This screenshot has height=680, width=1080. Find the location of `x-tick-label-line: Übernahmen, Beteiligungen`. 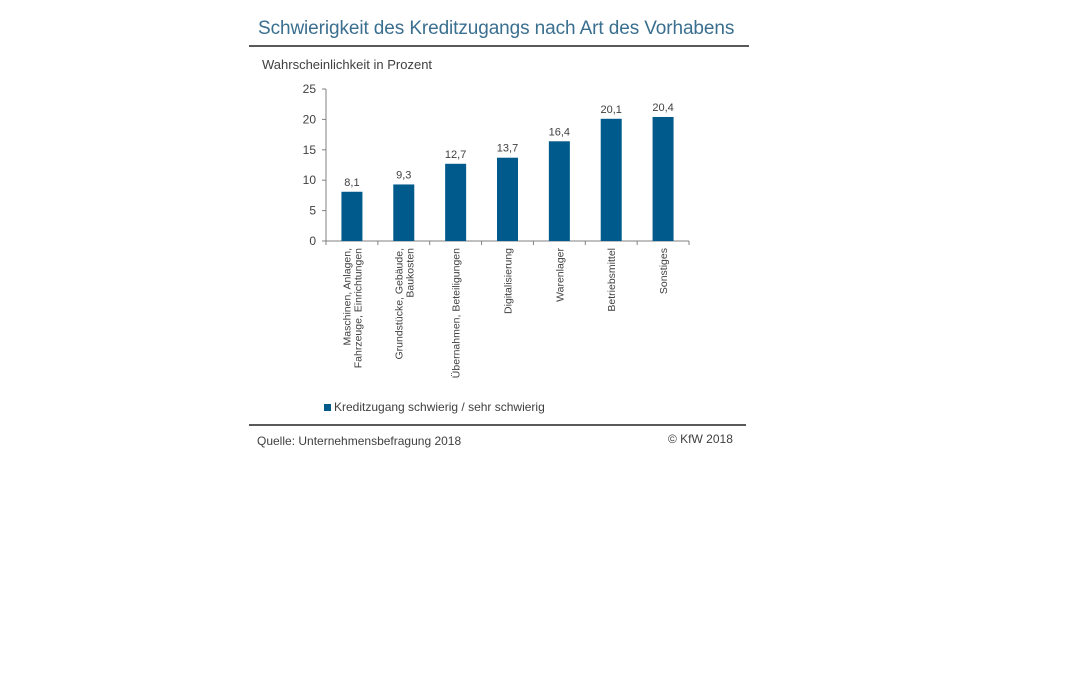

x-tick-label-line: Übernahmen, Beteiligungen is located at coordinates (457, 313).